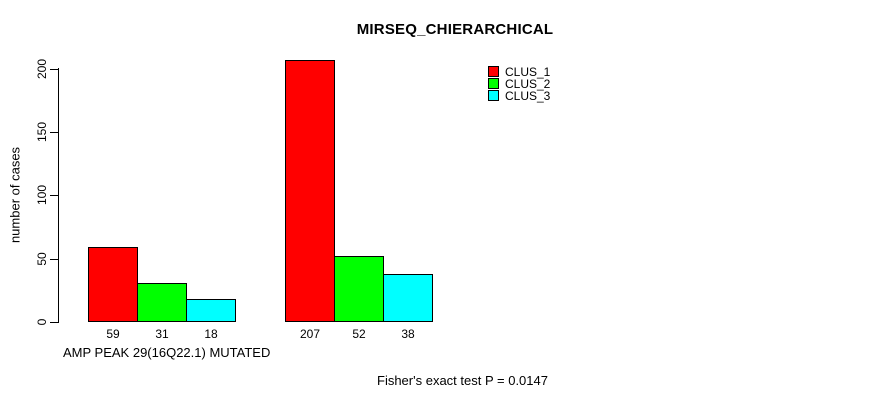 This screenshot has width=890, height=400. What do you see at coordinates (310, 334) in the screenshot?
I see `bar-value-label: 207` at bounding box center [310, 334].